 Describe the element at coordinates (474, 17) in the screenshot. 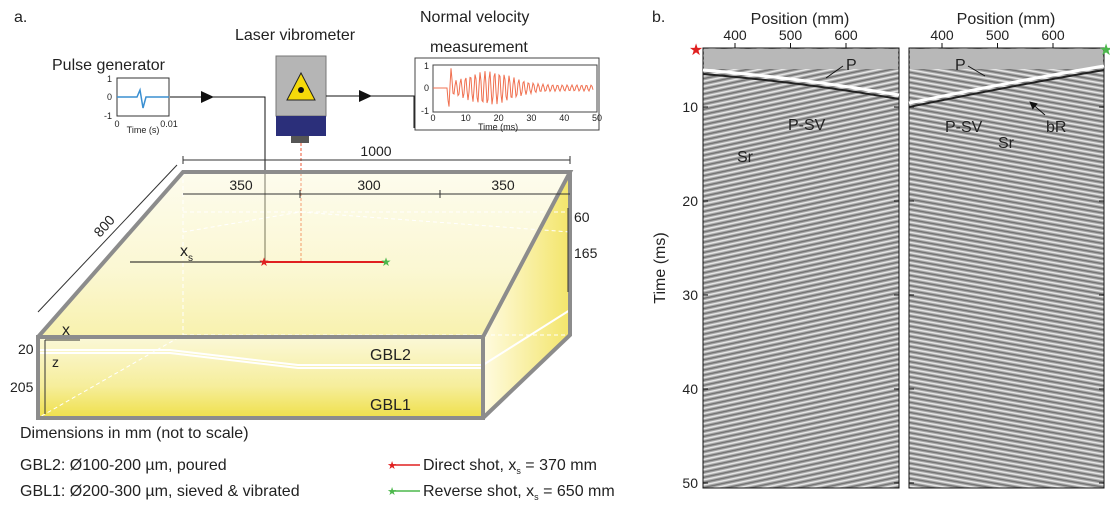

I see `measure-title: Normal velocity` at that location.